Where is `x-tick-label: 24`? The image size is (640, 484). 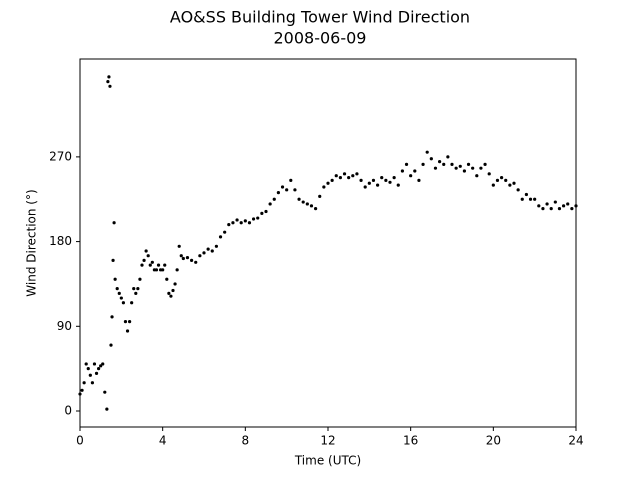 x-tick-label: 24 is located at coordinates (575, 441).